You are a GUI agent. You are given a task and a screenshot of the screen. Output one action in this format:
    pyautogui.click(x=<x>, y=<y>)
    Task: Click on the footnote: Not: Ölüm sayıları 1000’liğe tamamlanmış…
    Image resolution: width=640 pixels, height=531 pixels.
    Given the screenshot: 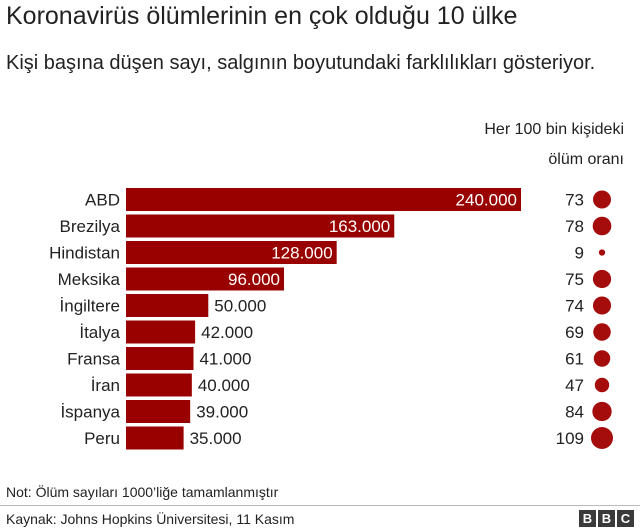 What is the action you would take?
    pyautogui.click(x=142, y=492)
    